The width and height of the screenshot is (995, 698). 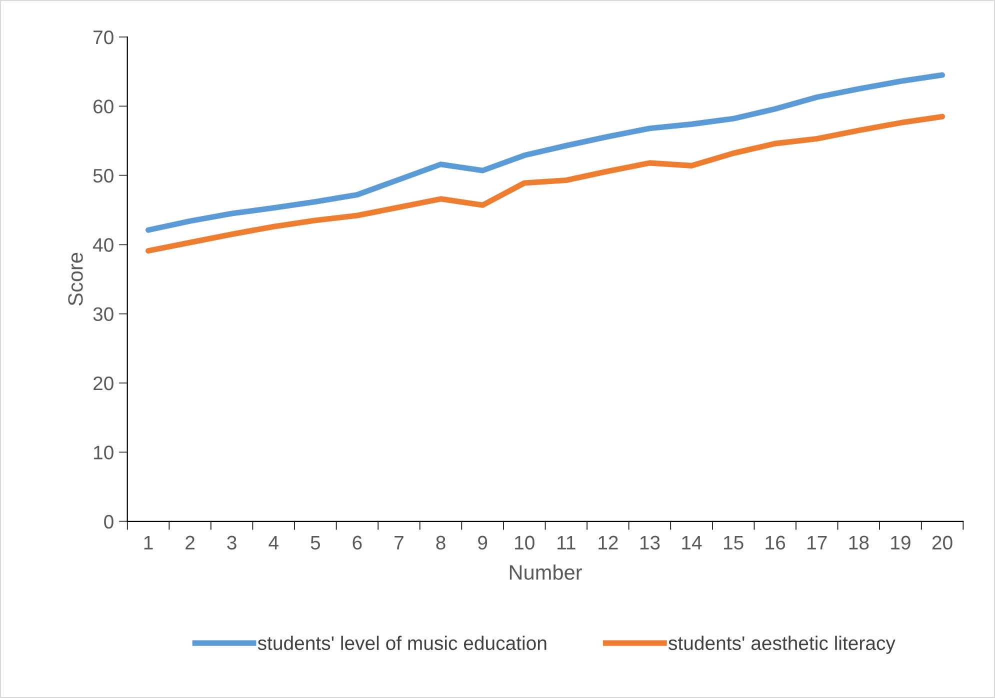 What do you see at coordinates (103, 245) in the screenshot?
I see `y-tick-label: 40` at bounding box center [103, 245].